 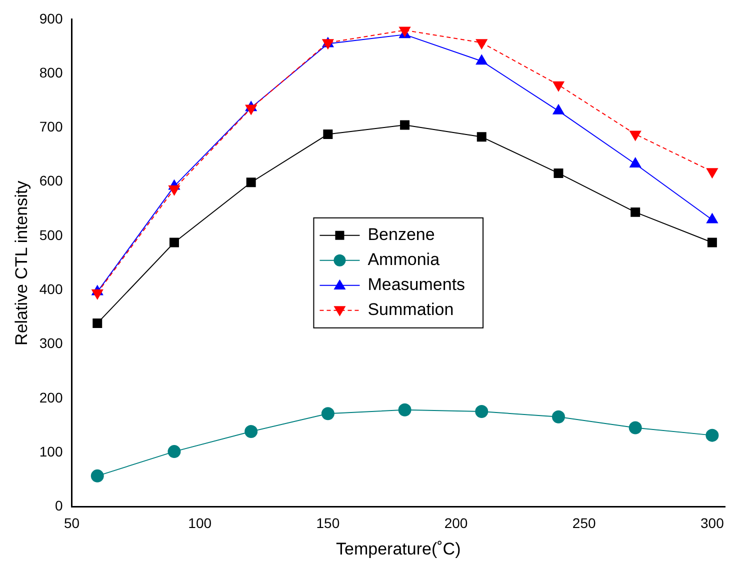 What do you see at coordinates (51, 18) in the screenshot?
I see `y-tick-label: 900` at bounding box center [51, 18].